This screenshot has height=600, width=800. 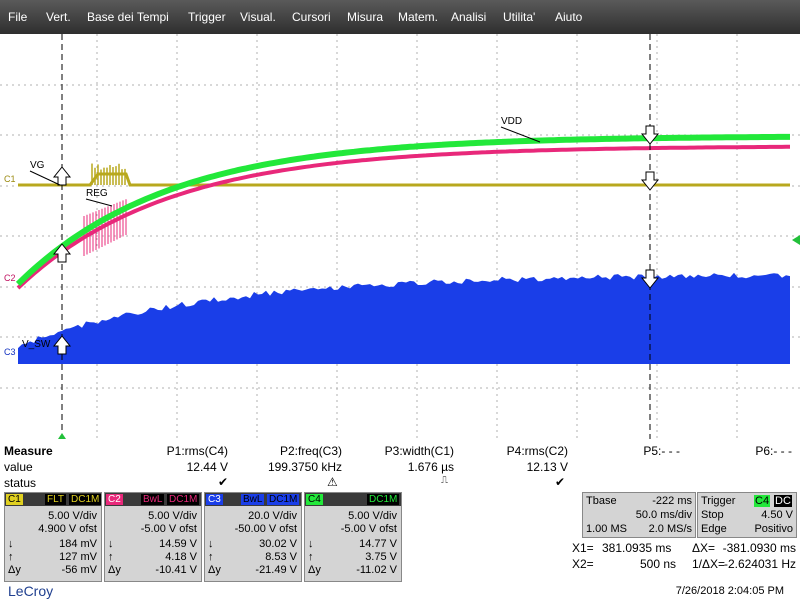 What do you see at coordinates (381, 557) in the screenshot?
I see `c4-up: 3.75 V` at bounding box center [381, 557].